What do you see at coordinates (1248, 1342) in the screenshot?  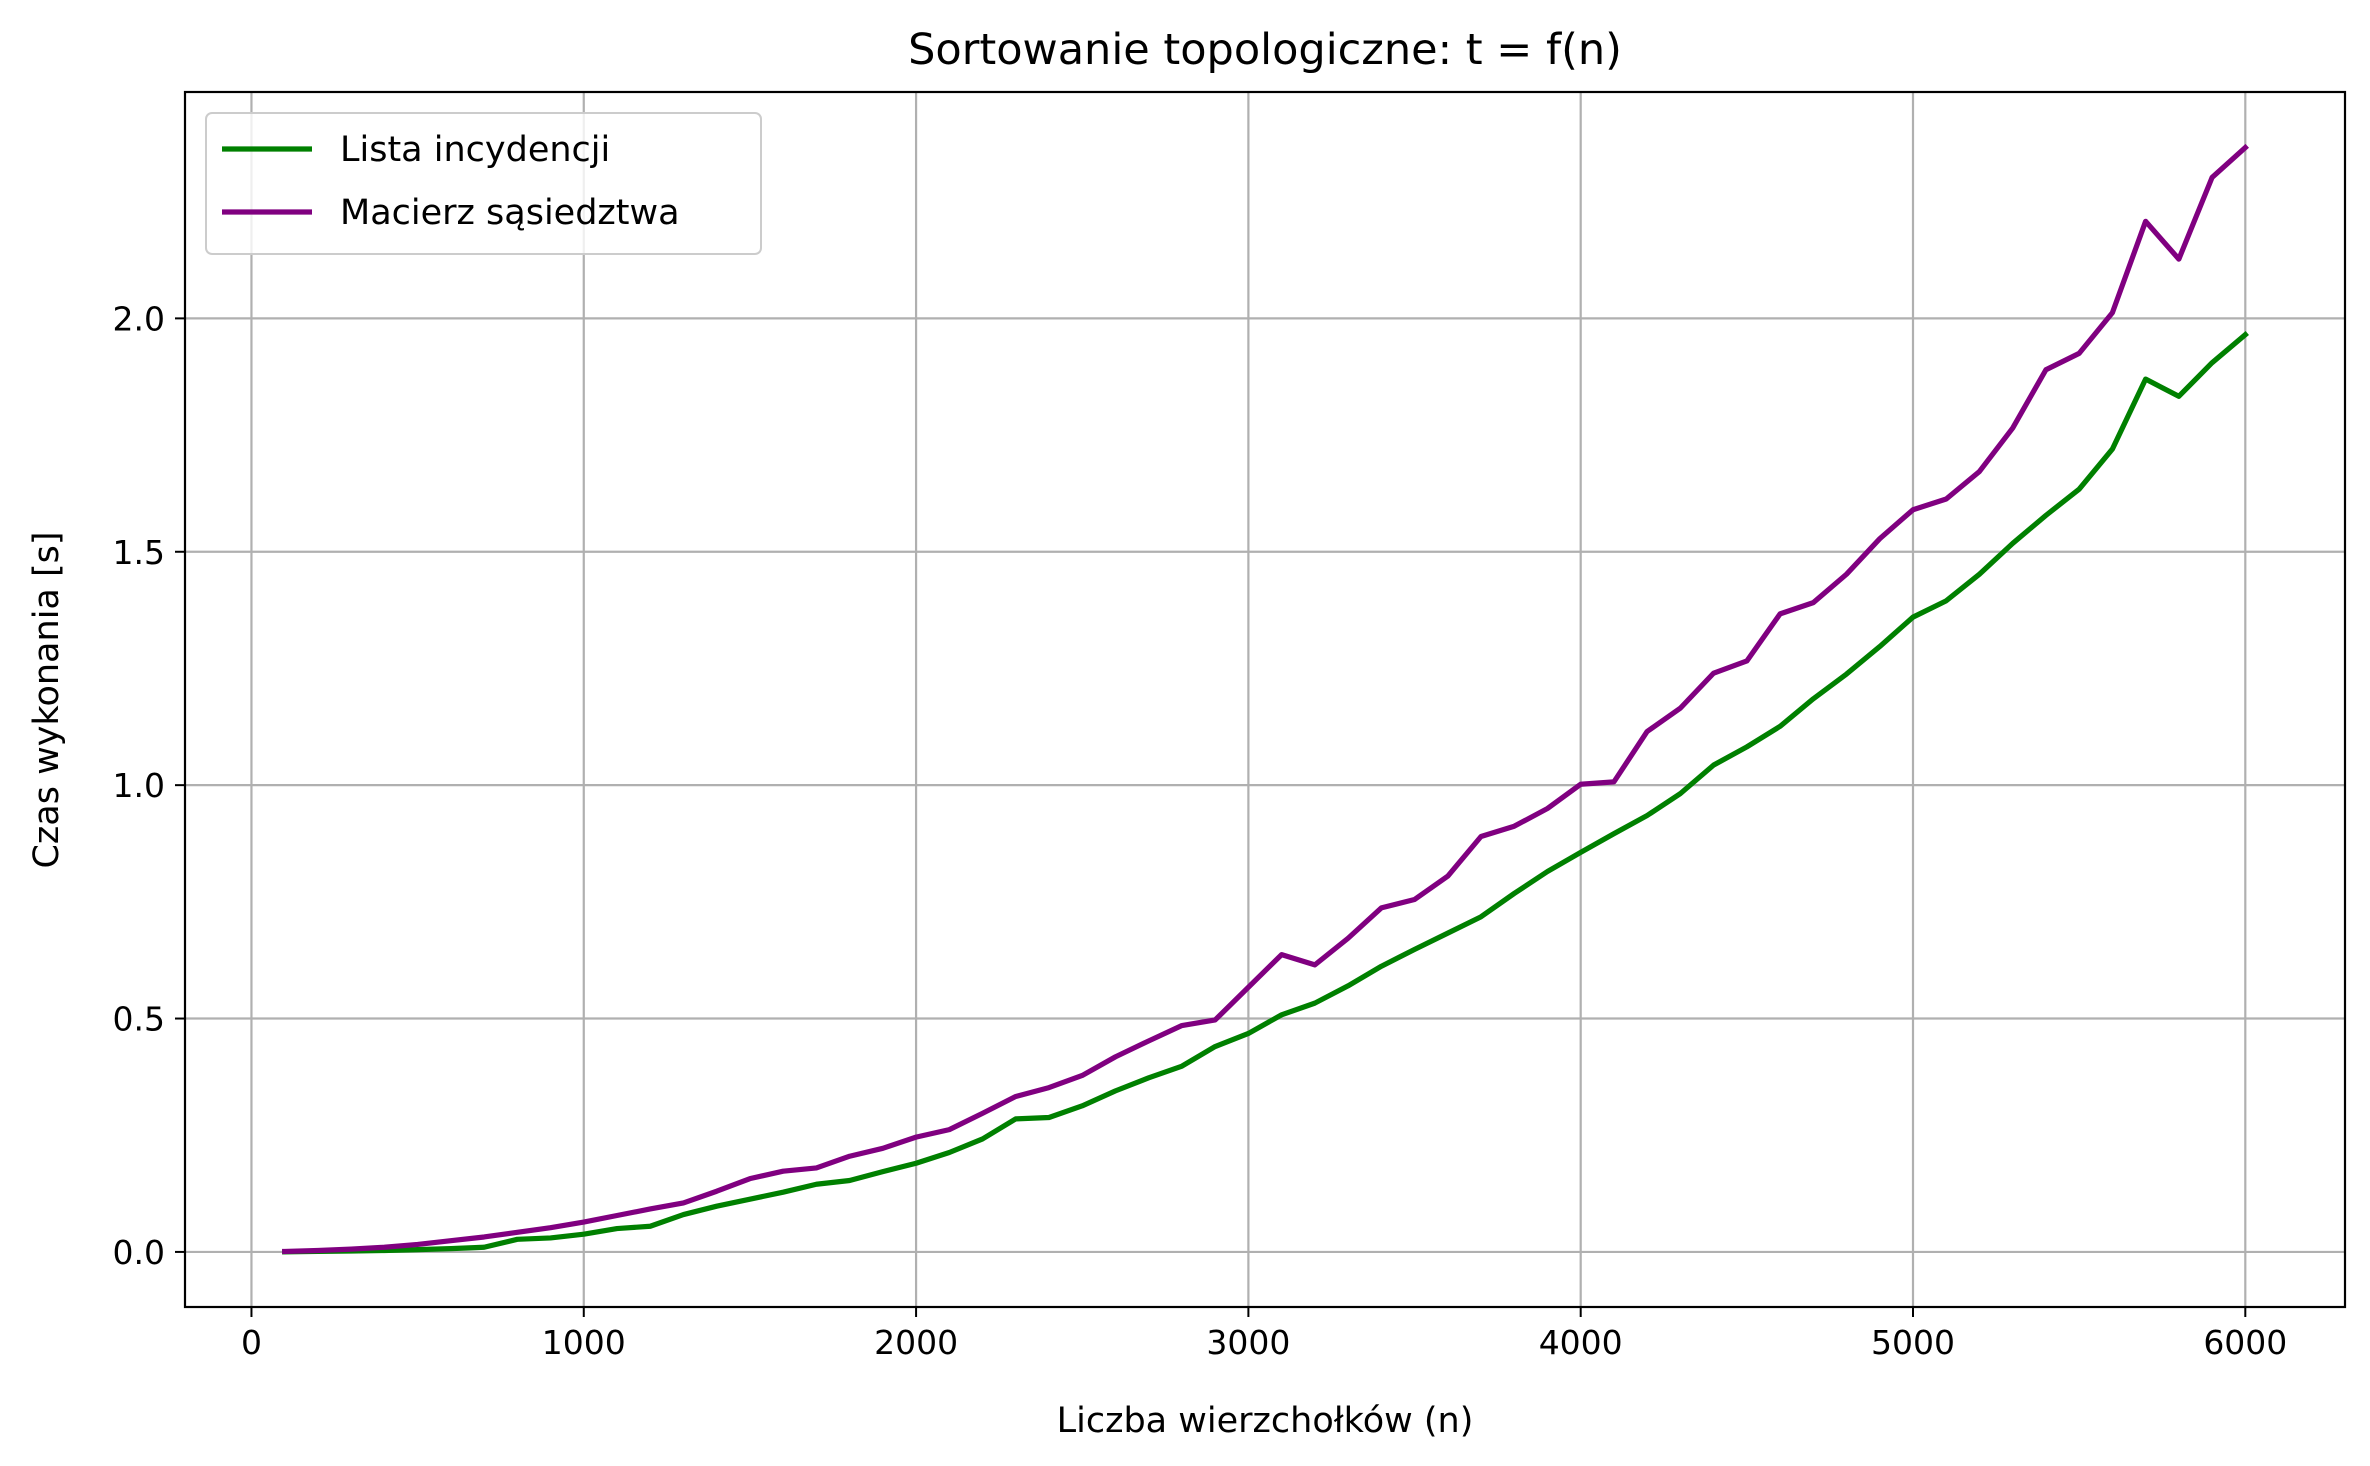 I see `x-tick-label: 3000` at bounding box center [1248, 1342].